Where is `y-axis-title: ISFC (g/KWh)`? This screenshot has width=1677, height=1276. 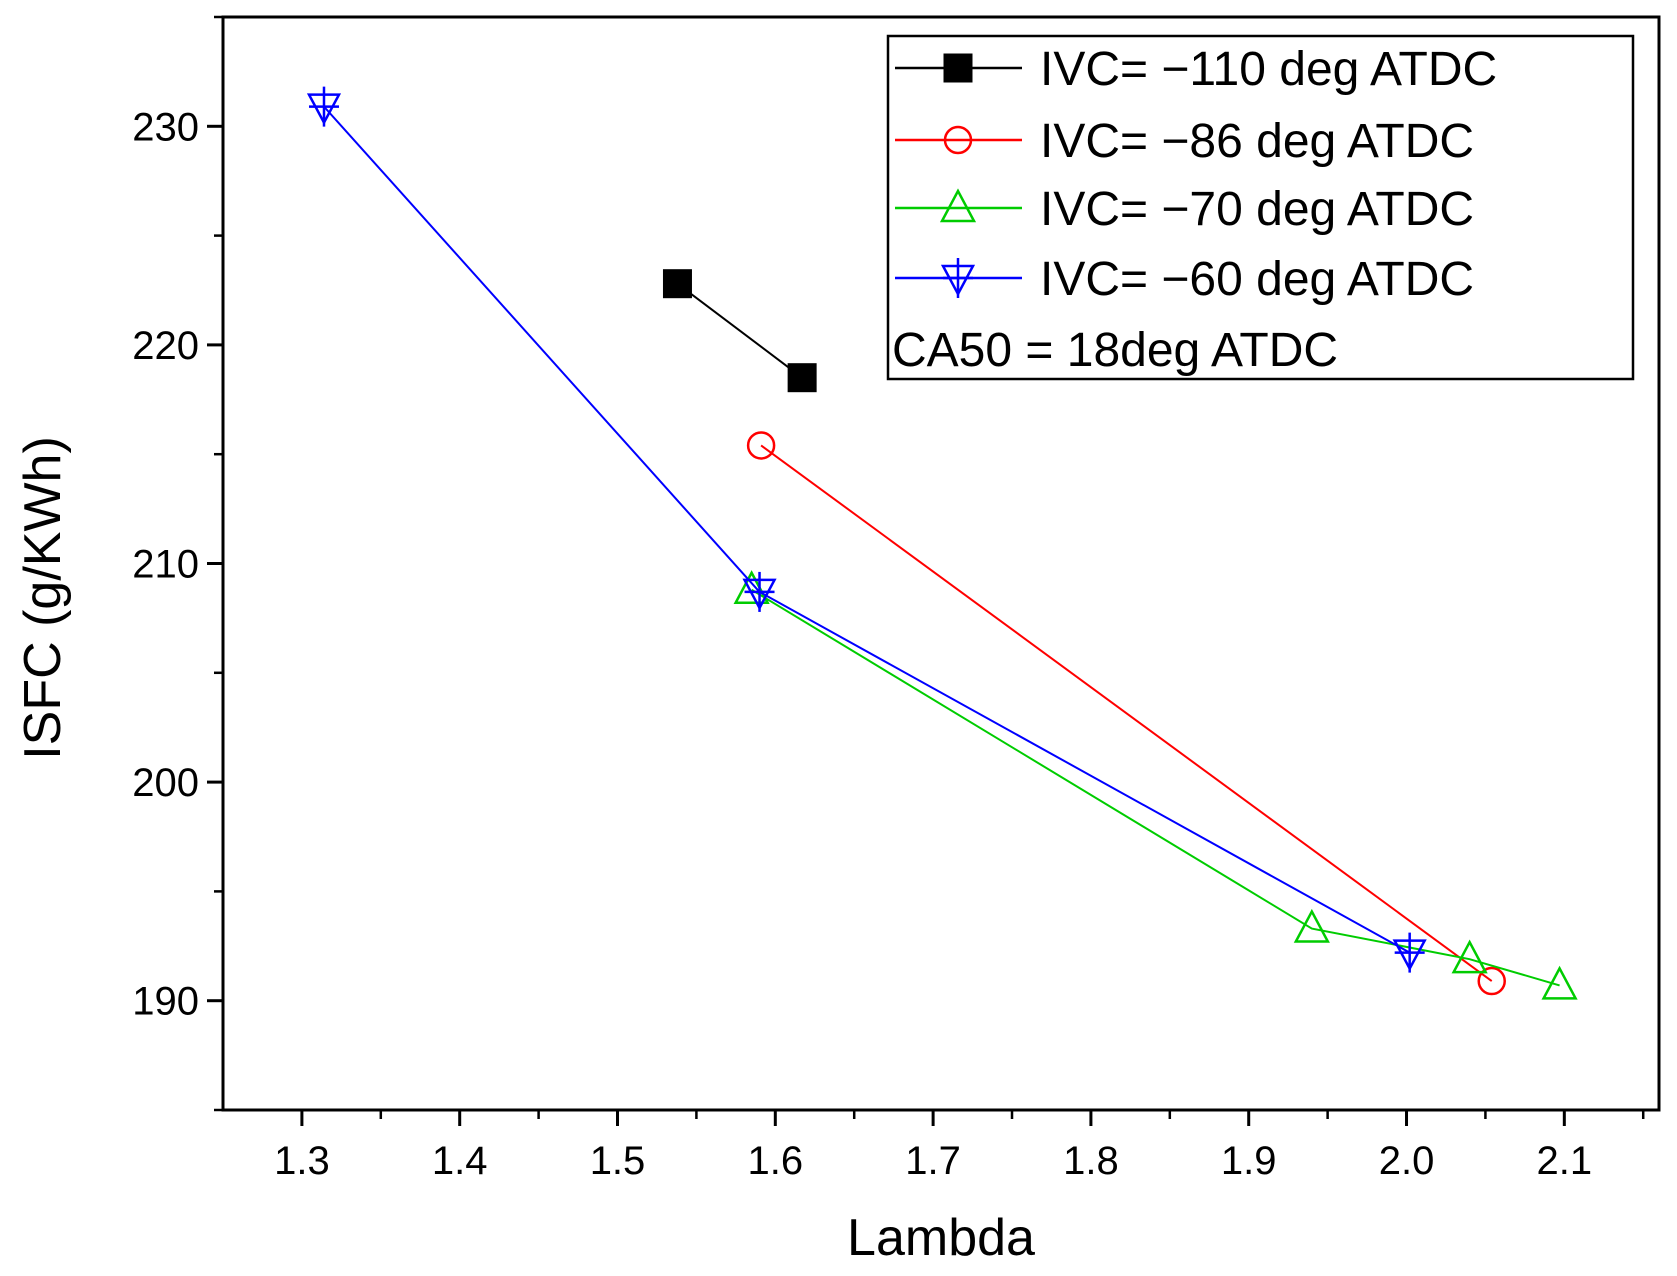
y-axis-title: ISFC (g/KWh) is located at coordinates (43, 598).